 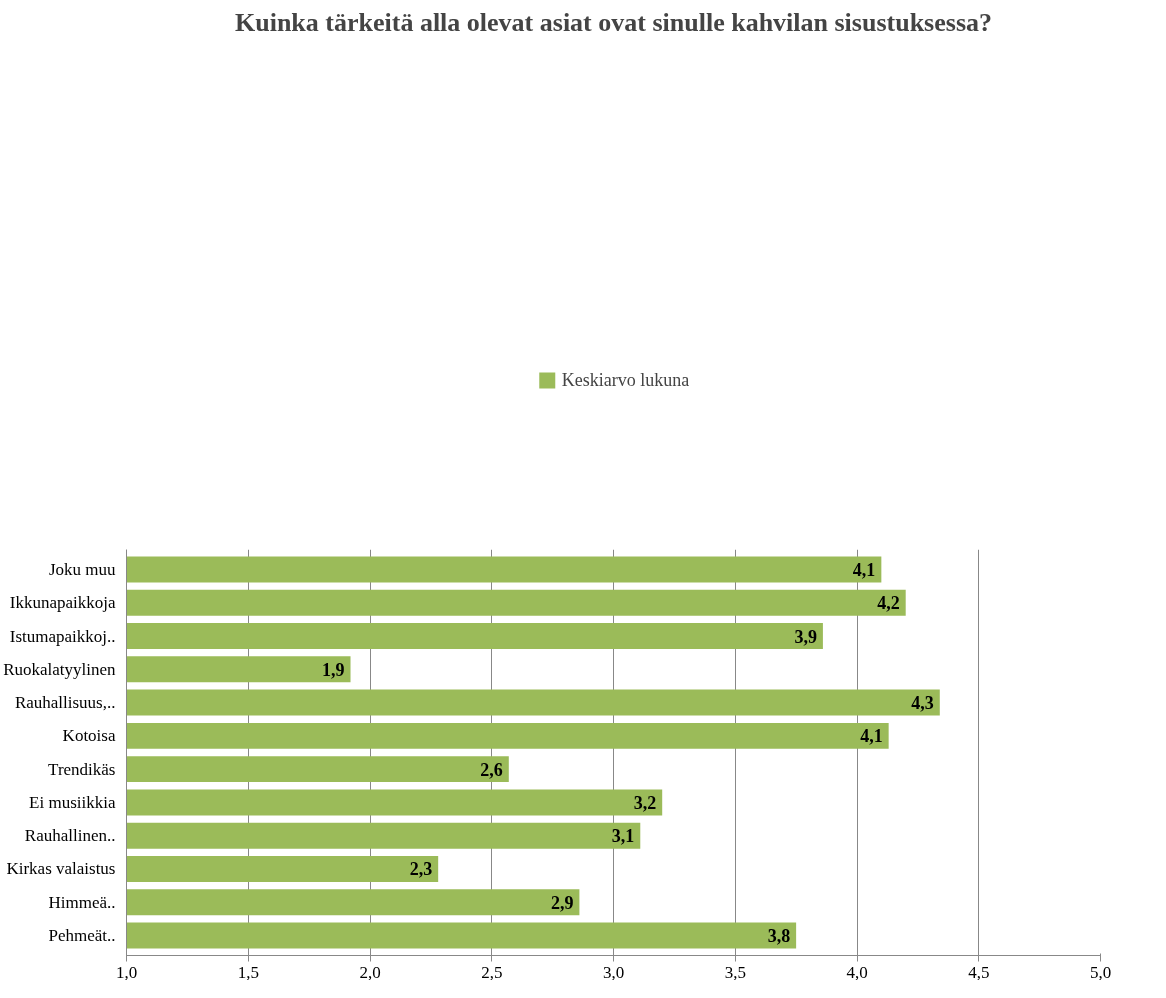 I want to click on x-tick-label: 1,0, so click(x=126, y=972).